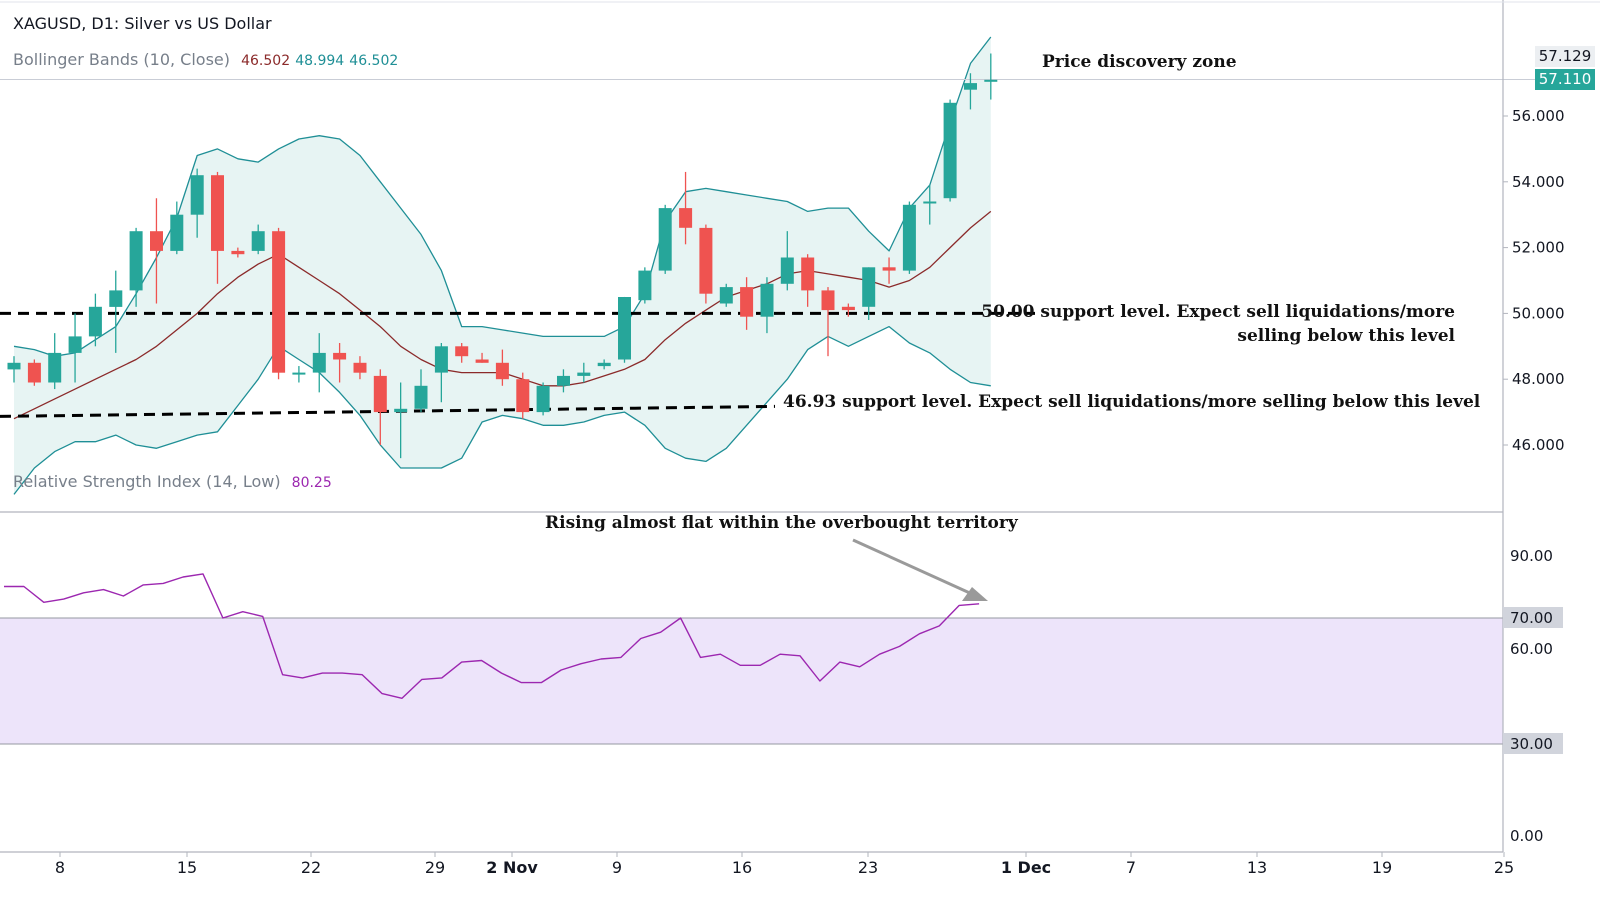  I want to click on x-axis-tick: 25, so click(1504, 864).